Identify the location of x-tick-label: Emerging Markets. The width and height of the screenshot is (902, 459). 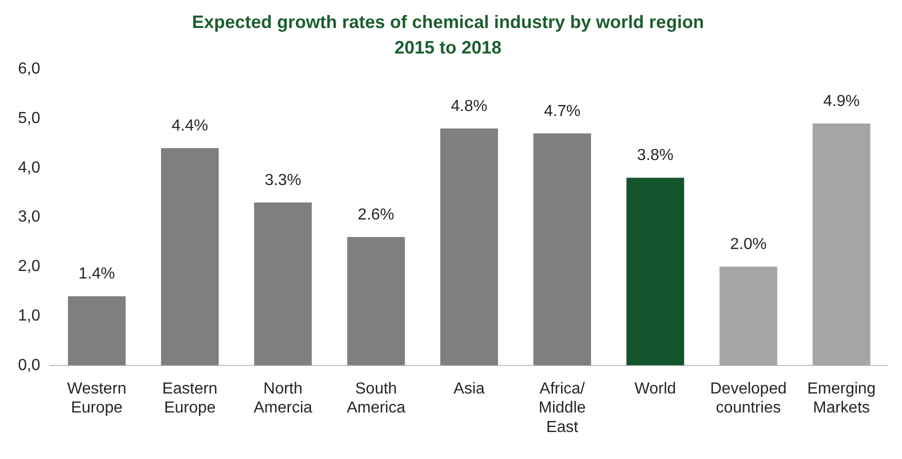
(841, 398).